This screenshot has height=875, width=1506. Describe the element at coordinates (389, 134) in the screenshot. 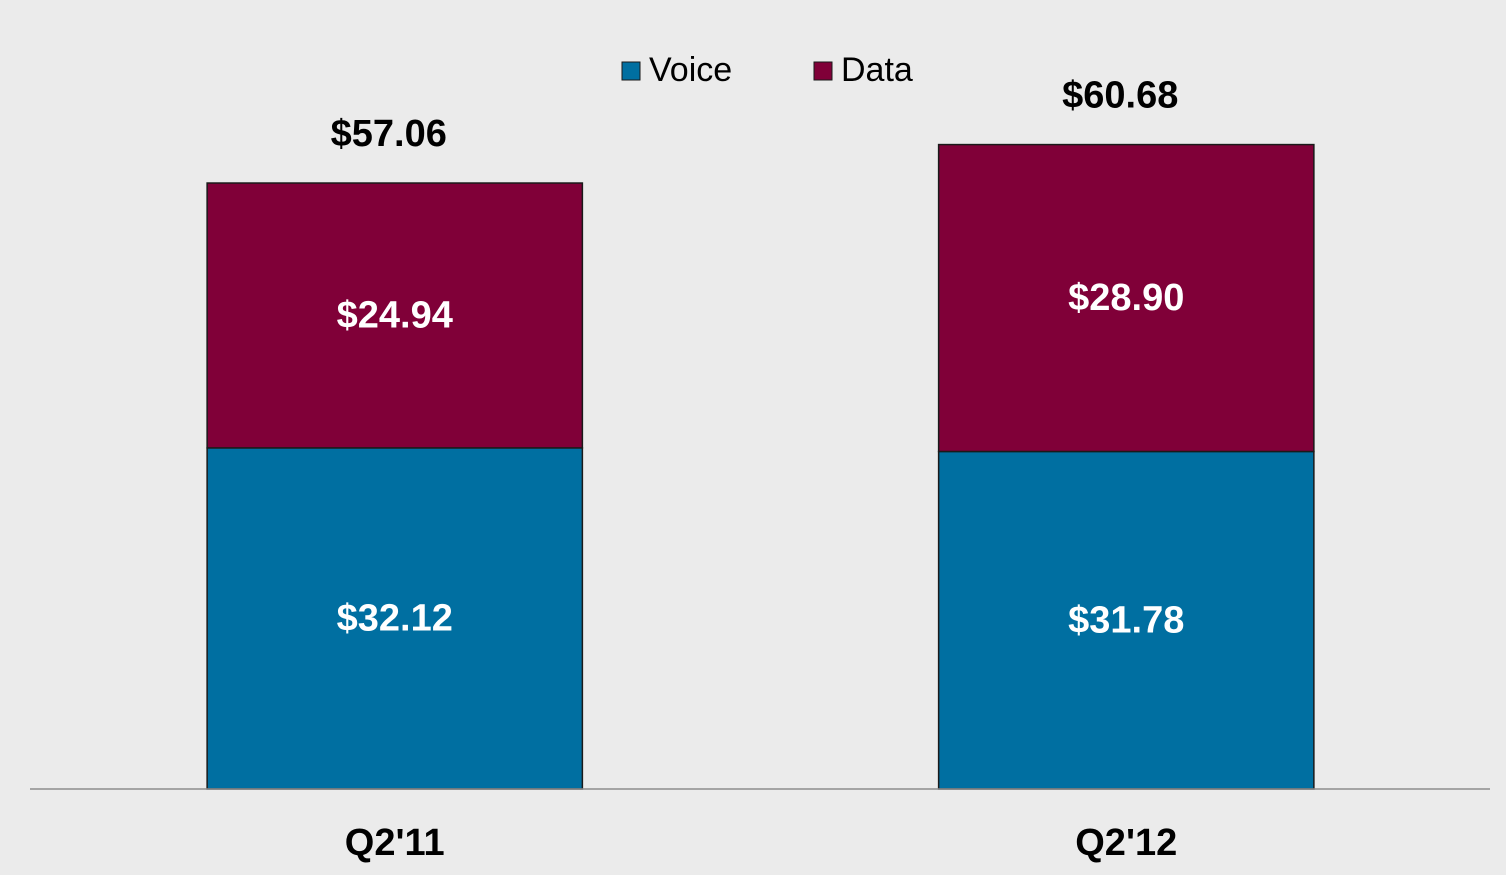

I see `total-label: $57.06` at that location.